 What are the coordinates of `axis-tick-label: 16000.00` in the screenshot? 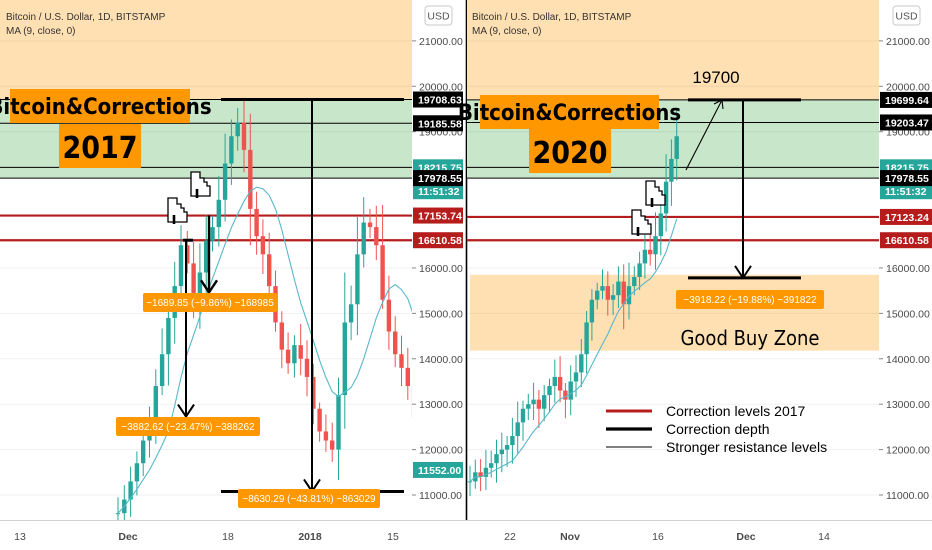 It's located at (908, 269).